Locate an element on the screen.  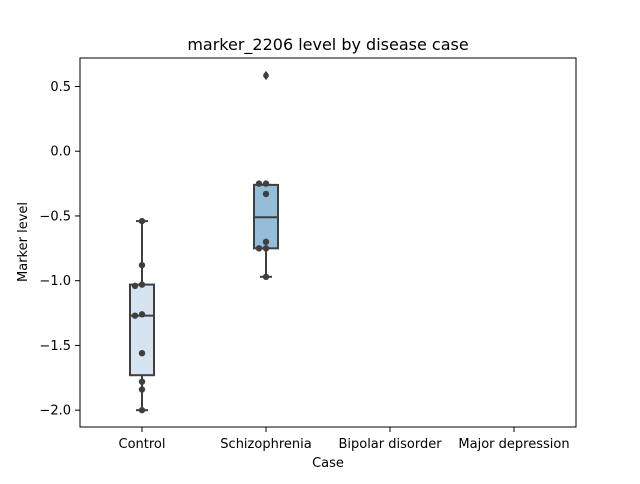
y-tick-label: −1.0 is located at coordinates (55, 281).